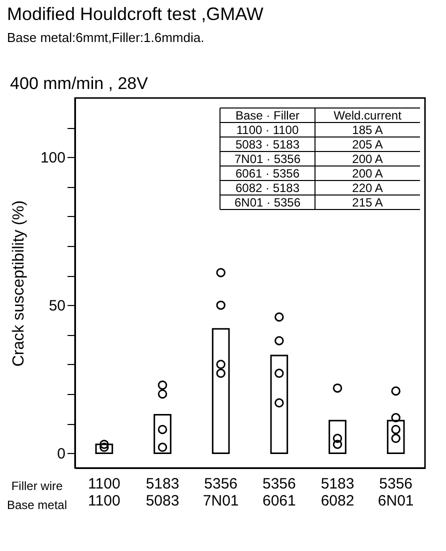  I want to click on y-tick-label: 100, so click(53, 158).